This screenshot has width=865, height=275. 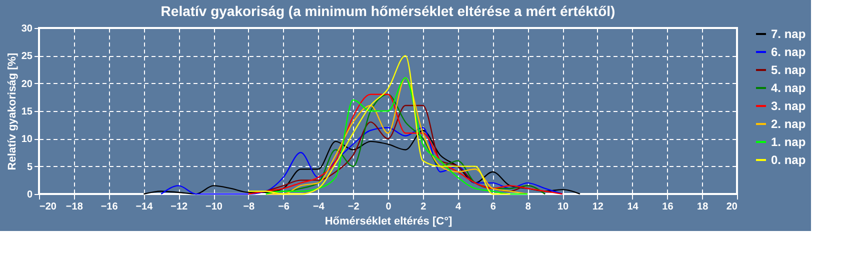 What do you see at coordinates (179, 207) in the screenshot?
I see `x-tick-label: −12` at bounding box center [179, 207].